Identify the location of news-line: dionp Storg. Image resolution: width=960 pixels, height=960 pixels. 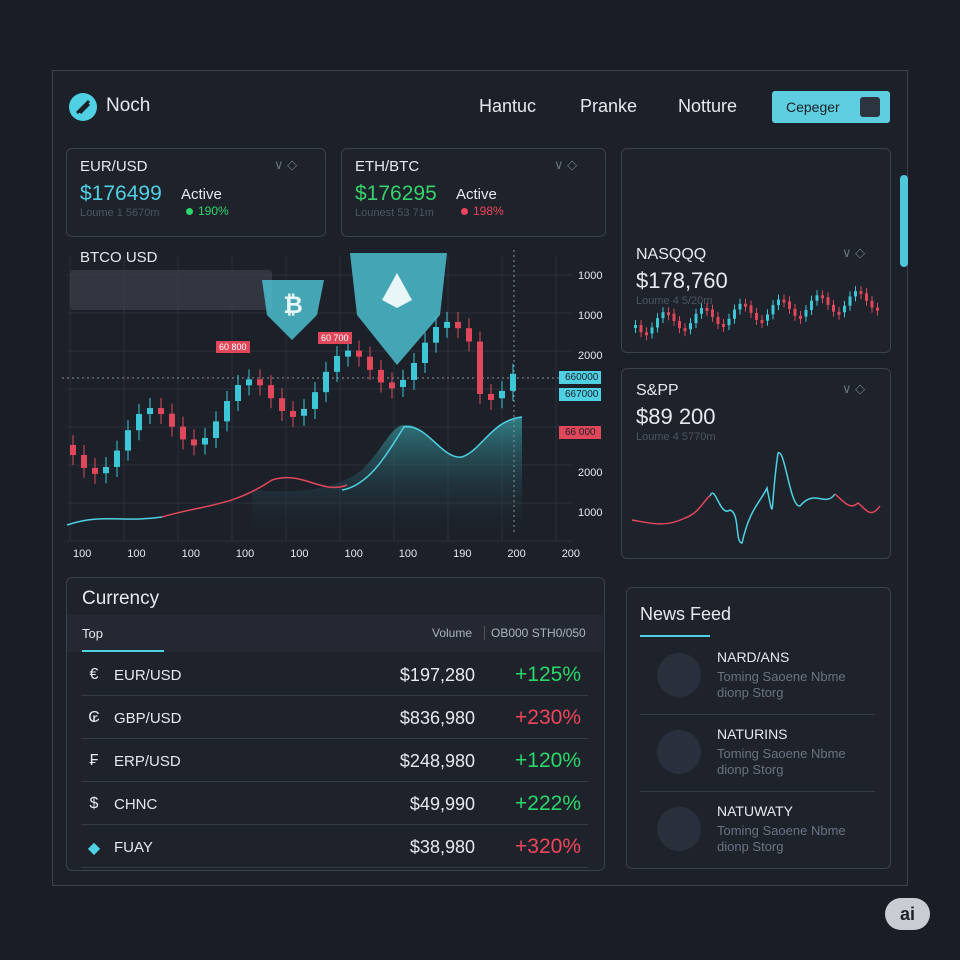
(750, 846).